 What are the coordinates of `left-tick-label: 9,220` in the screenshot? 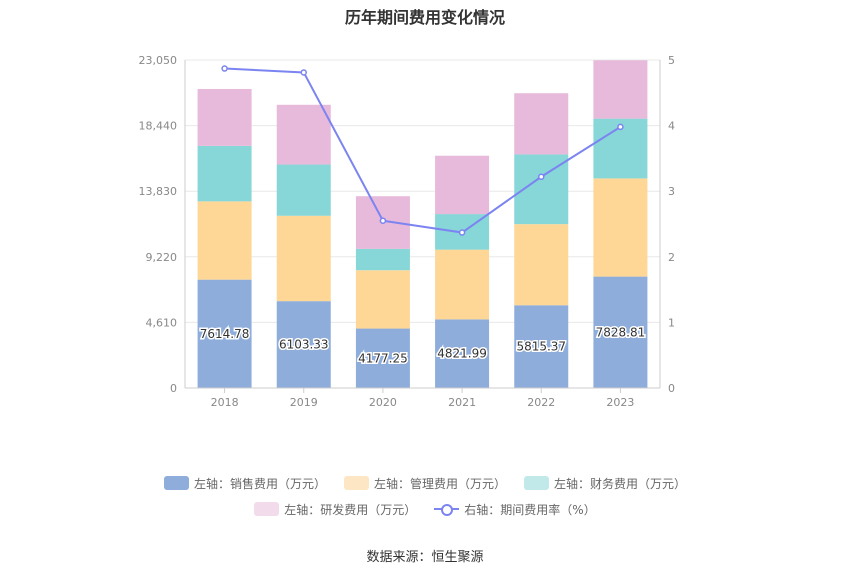 It's located at (162, 257).